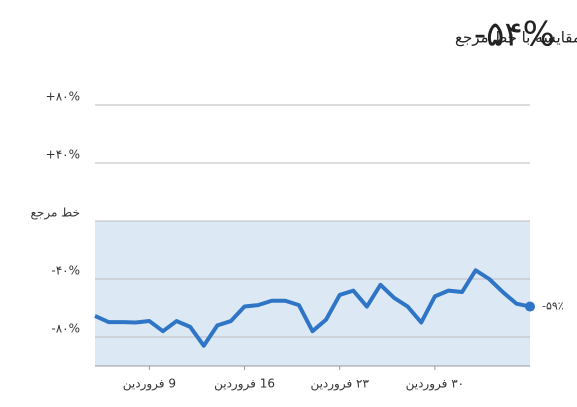  What do you see at coordinates (65, 271) in the screenshot?
I see `y-tick-label: -۴۰%` at bounding box center [65, 271].